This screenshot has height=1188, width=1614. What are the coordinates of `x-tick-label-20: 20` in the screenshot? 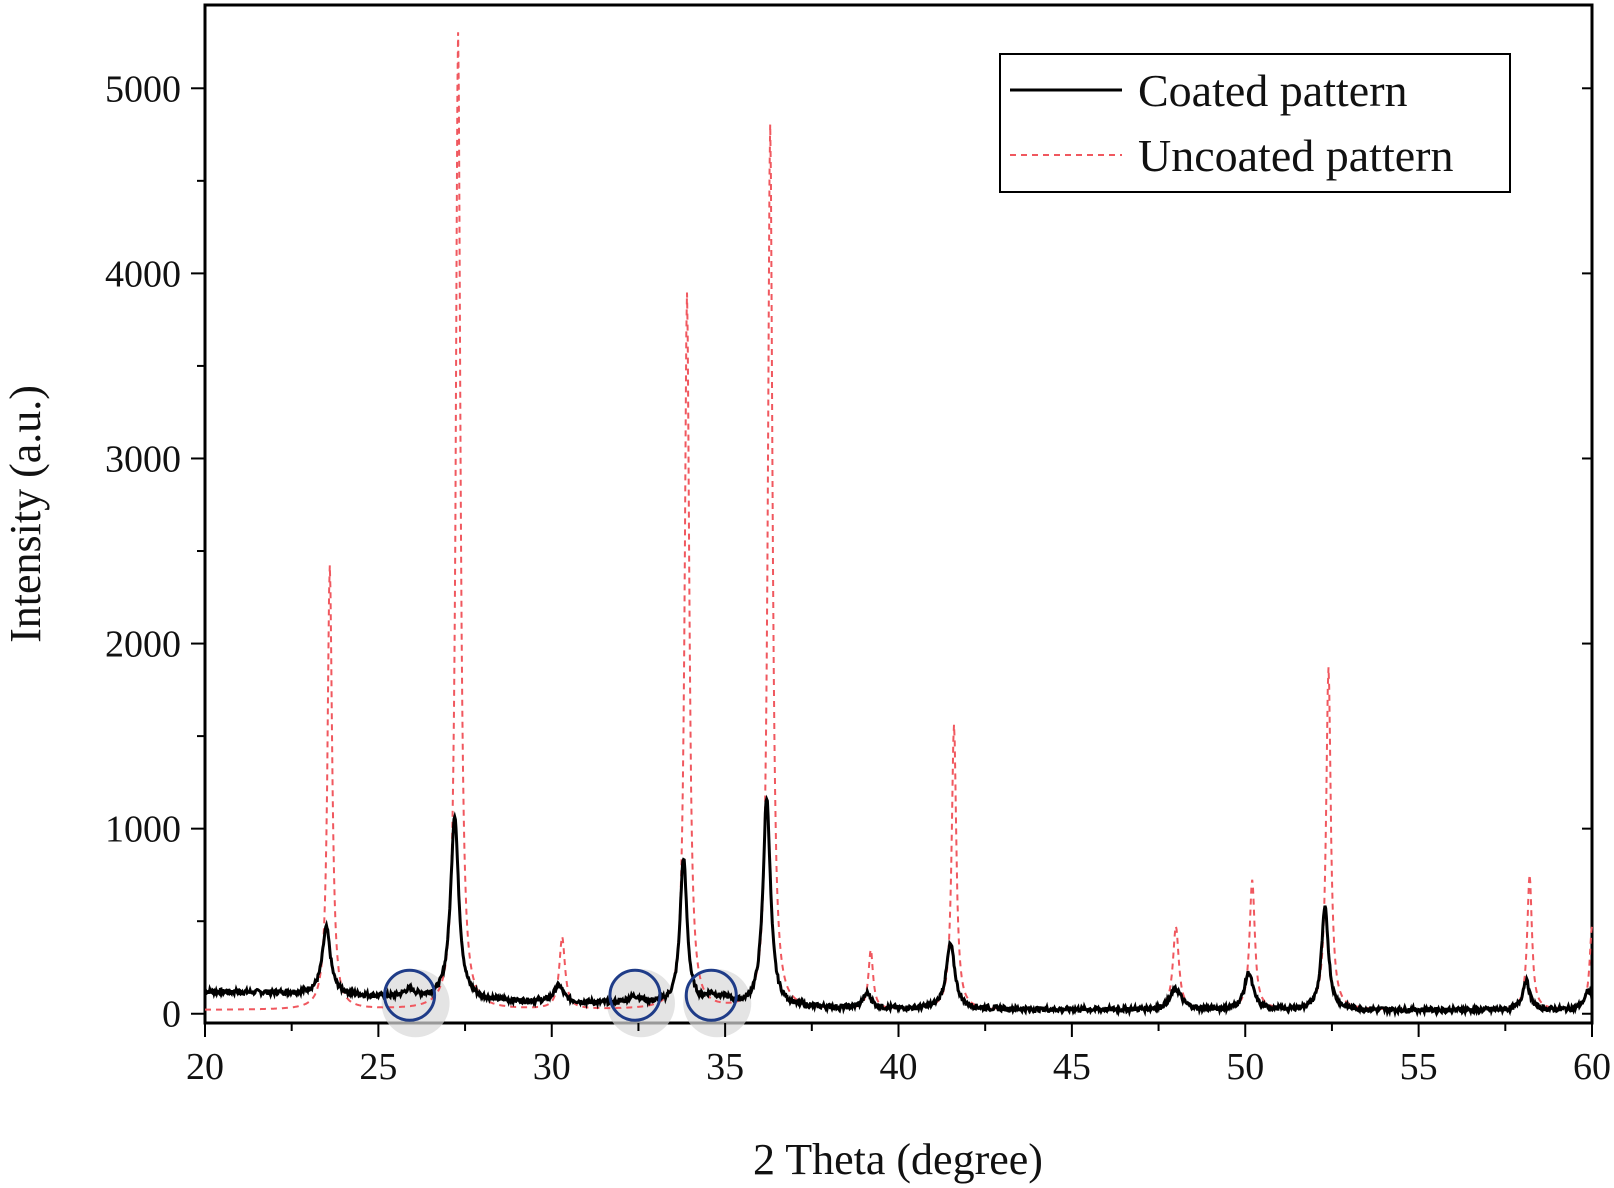 It's located at (205, 1067).